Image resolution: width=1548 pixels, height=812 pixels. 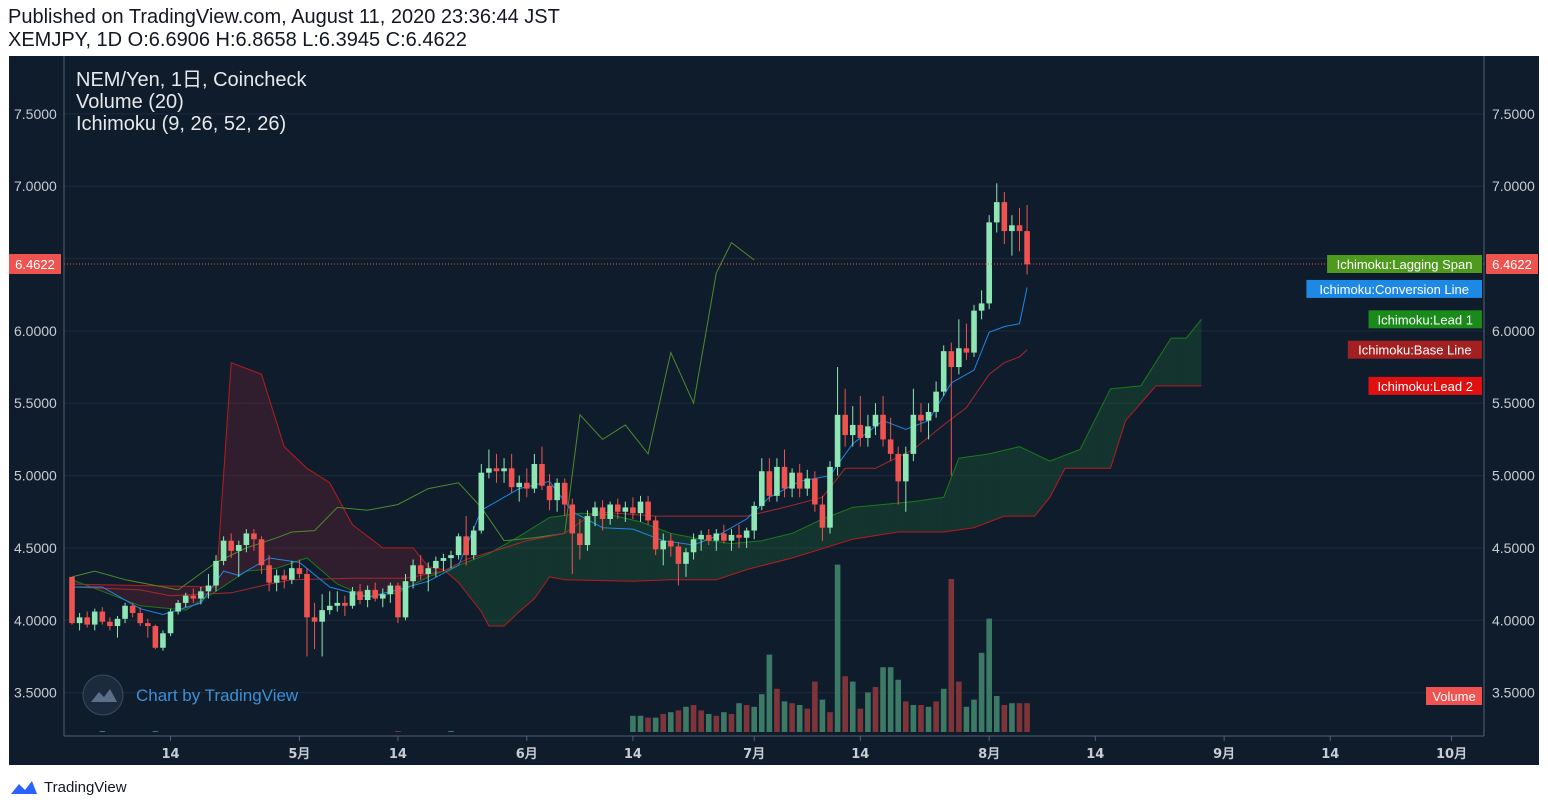 What do you see at coordinates (35, 476) in the screenshot?
I see `y-tick-label-left: 5.0000` at bounding box center [35, 476].